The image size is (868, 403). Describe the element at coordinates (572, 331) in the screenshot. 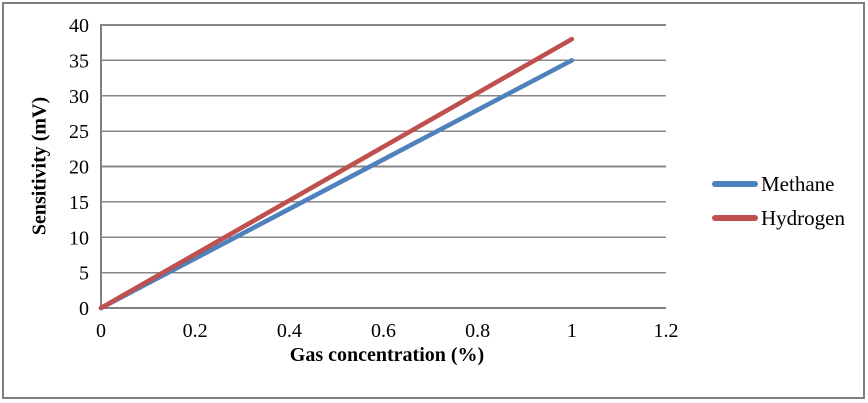

I see `x-tick-label: 1` at that location.